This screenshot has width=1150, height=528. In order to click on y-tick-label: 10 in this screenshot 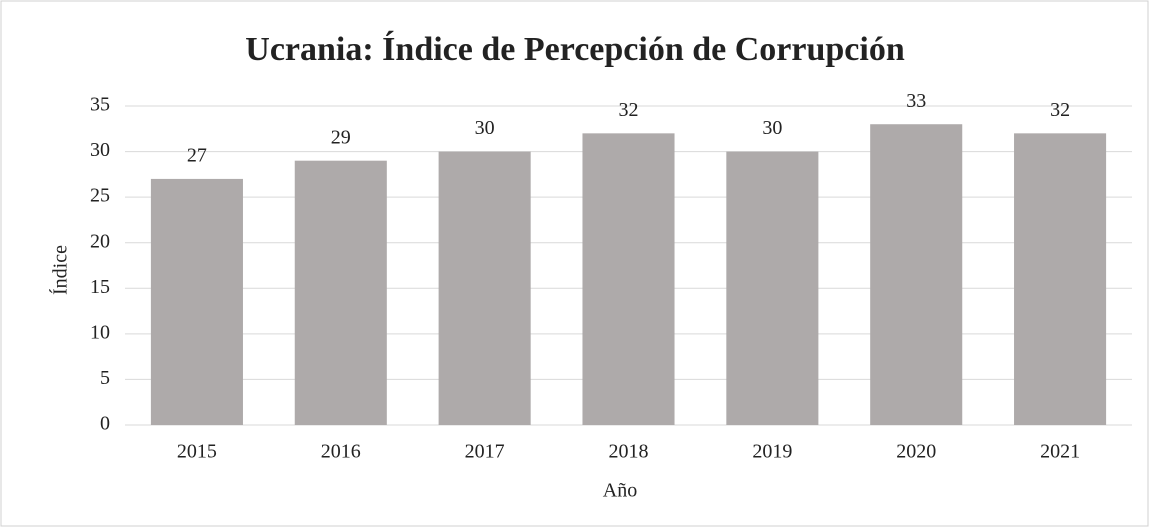, I will do `click(100, 332)`.